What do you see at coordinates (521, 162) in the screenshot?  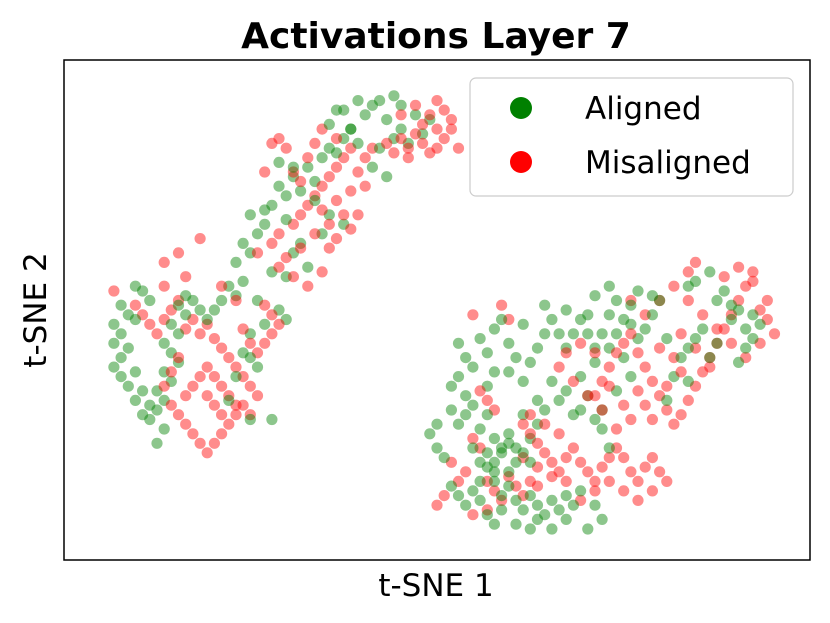 I see `legend-marker-misaligned` at bounding box center [521, 162].